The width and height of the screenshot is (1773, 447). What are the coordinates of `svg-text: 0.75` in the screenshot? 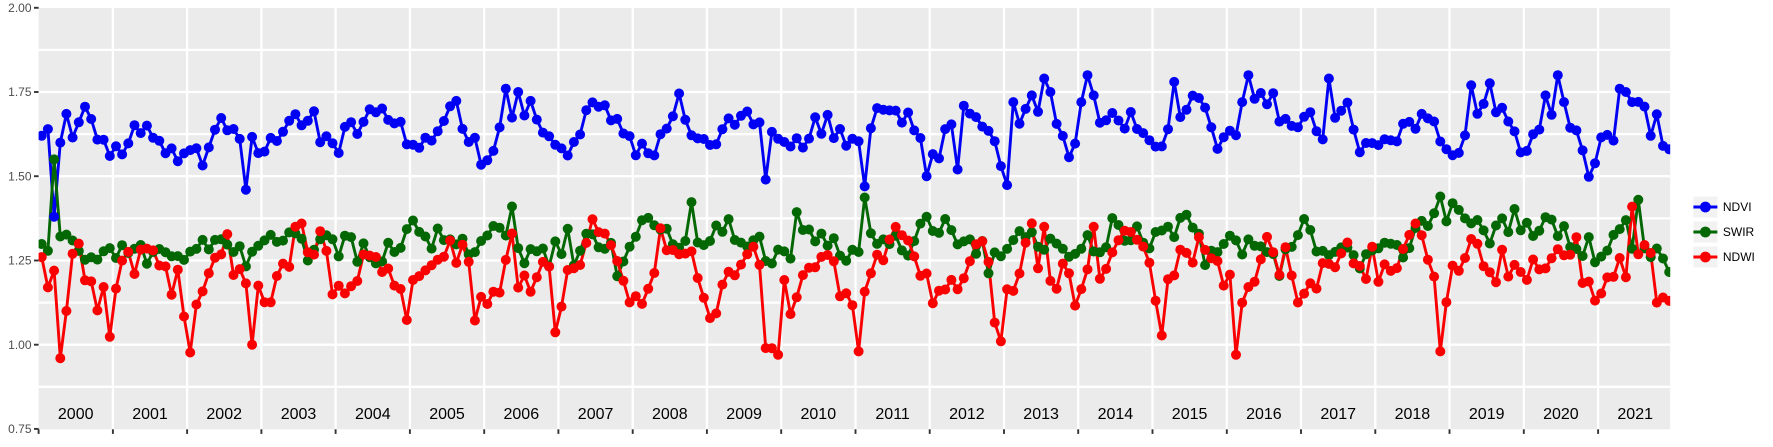 It's located at (20, 429).